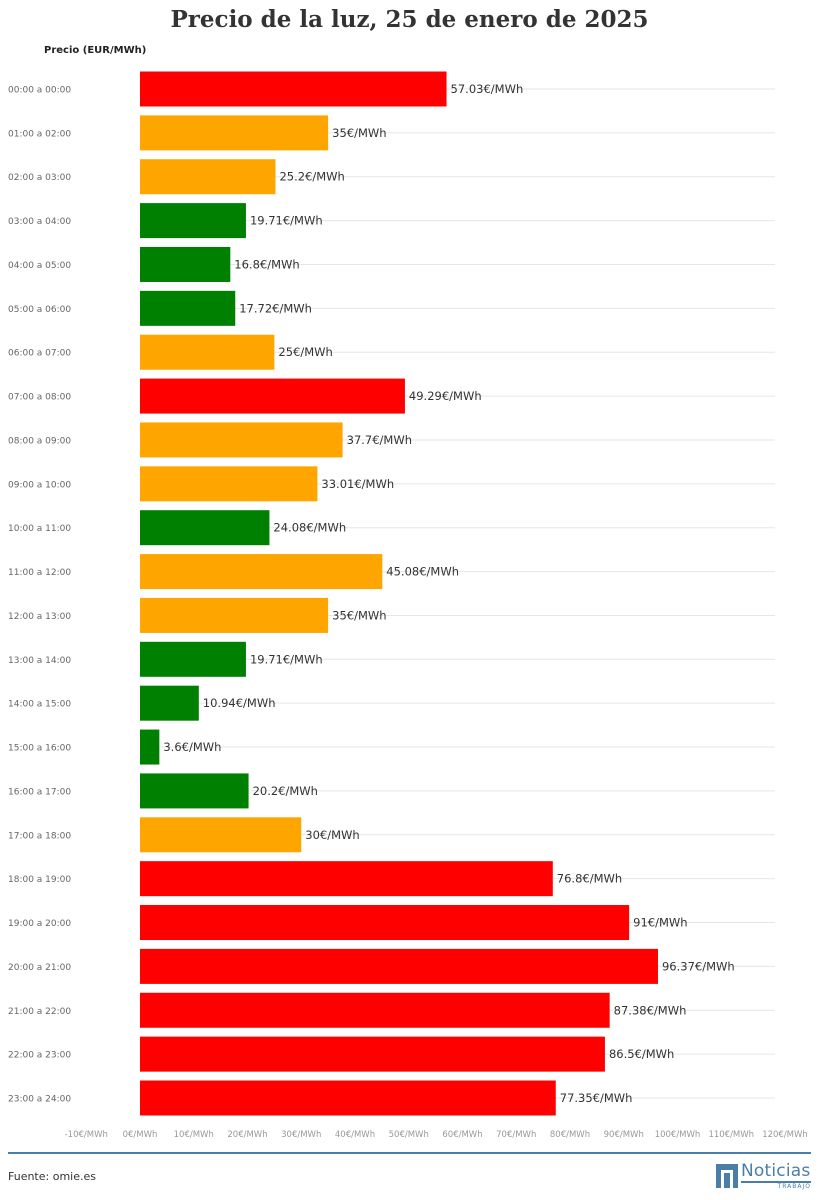 The width and height of the screenshot is (819, 1200). Describe the element at coordinates (731, 1135) in the screenshot. I see `x-tick-label: 110€/MWh` at that location.